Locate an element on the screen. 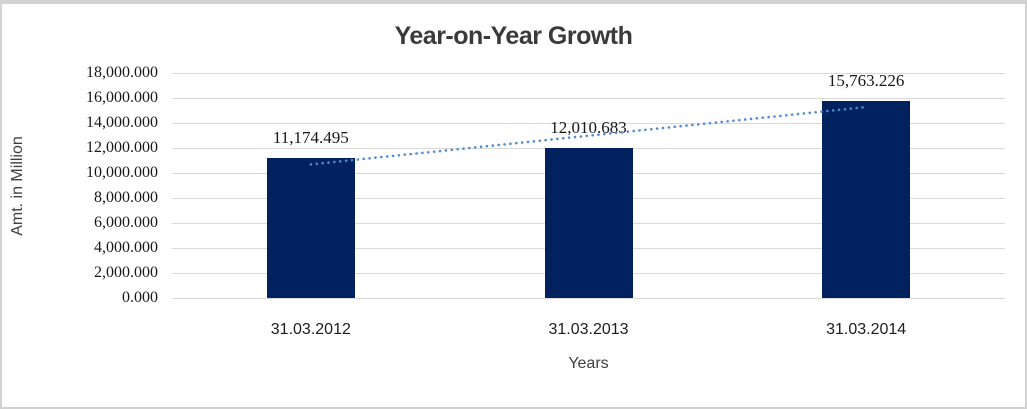 This screenshot has width=1027, height=409. x-axis-title: Years is located at coordinates (588, 363).